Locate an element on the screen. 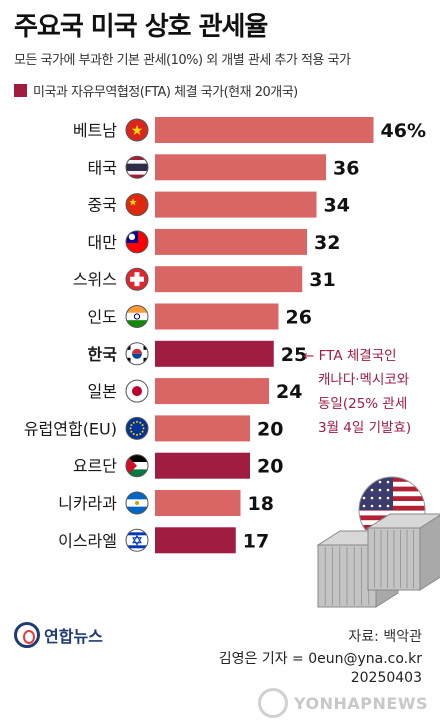 This screenshot has height=724, width=440. korea-flag-icon is located at coordinates (137, 354).